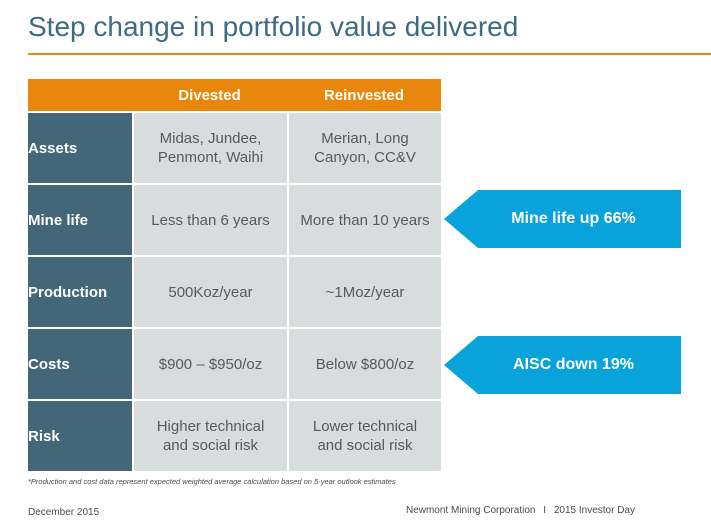  Describe the element at coordinates (470, 510) in the screenshot. I see `footer-company: Newmont Mining Corporation` at that location.